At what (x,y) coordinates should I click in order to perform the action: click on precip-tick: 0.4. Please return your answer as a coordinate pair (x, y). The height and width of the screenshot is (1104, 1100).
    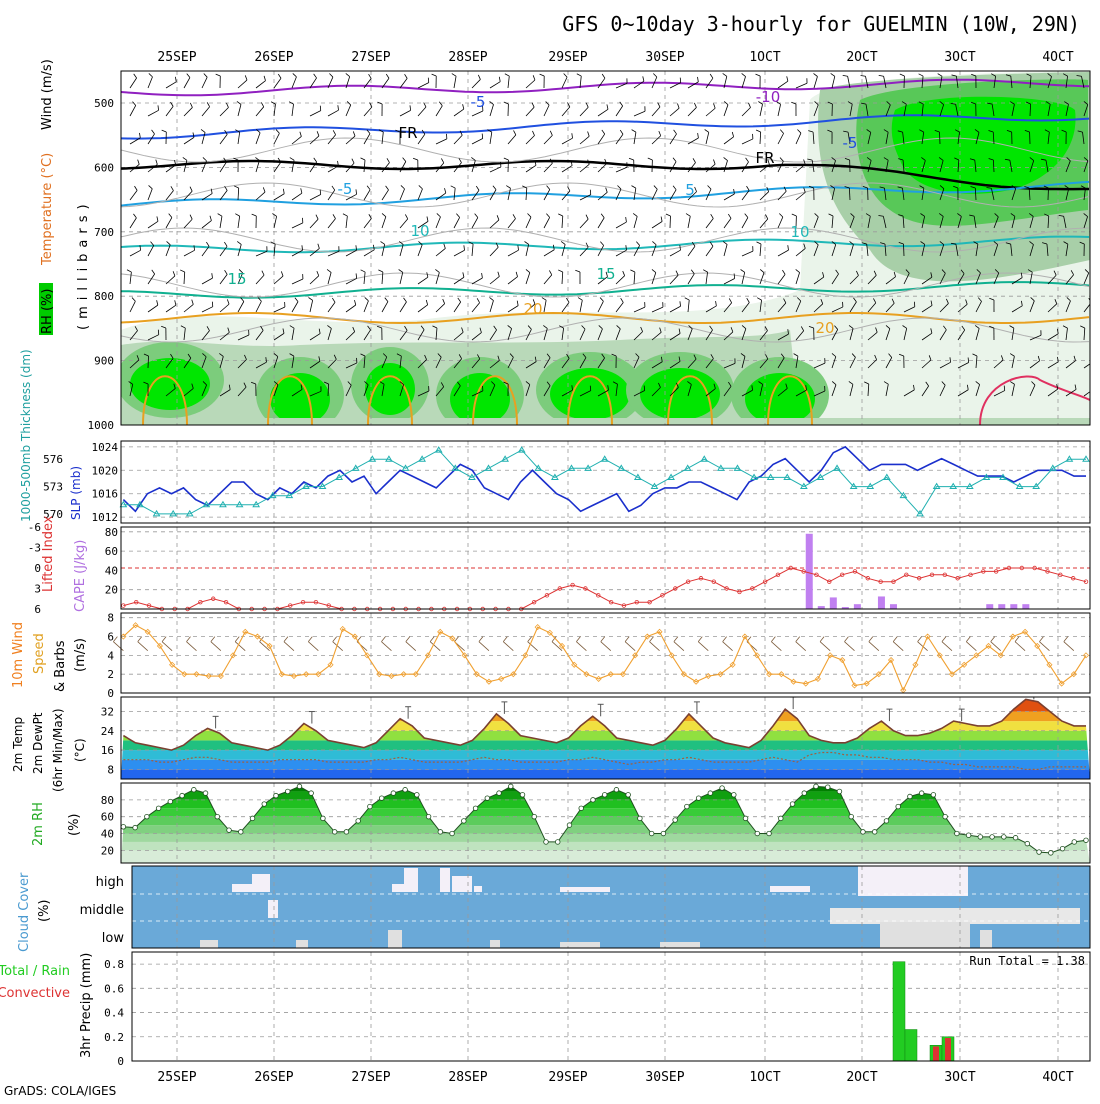
    Looking at the image, I should click on (114, 1013).